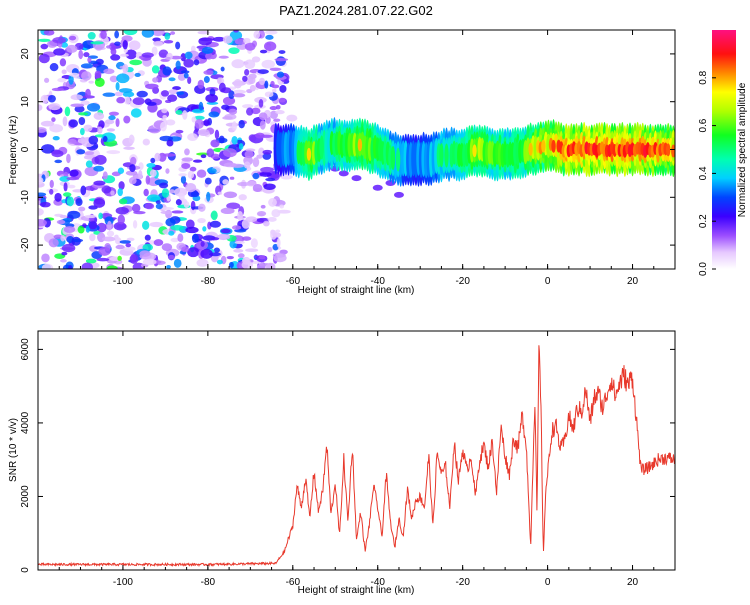 The height and width of the screenshot is (605, 750). What do you see at coordinates (356, 178) in the screenshot?
I see `side-feature-blob` at bounding box center [356, 178].